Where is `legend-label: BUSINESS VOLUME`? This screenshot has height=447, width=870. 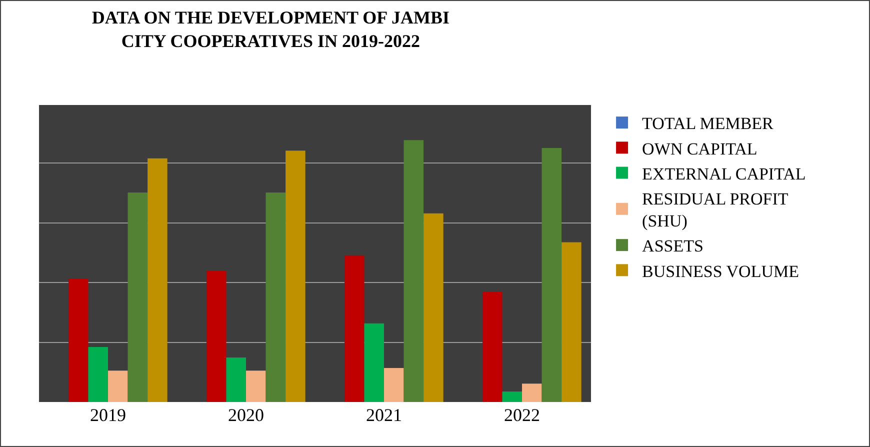 legend-label: BUSINESS VOLUME is located at coordinates (721, 271).